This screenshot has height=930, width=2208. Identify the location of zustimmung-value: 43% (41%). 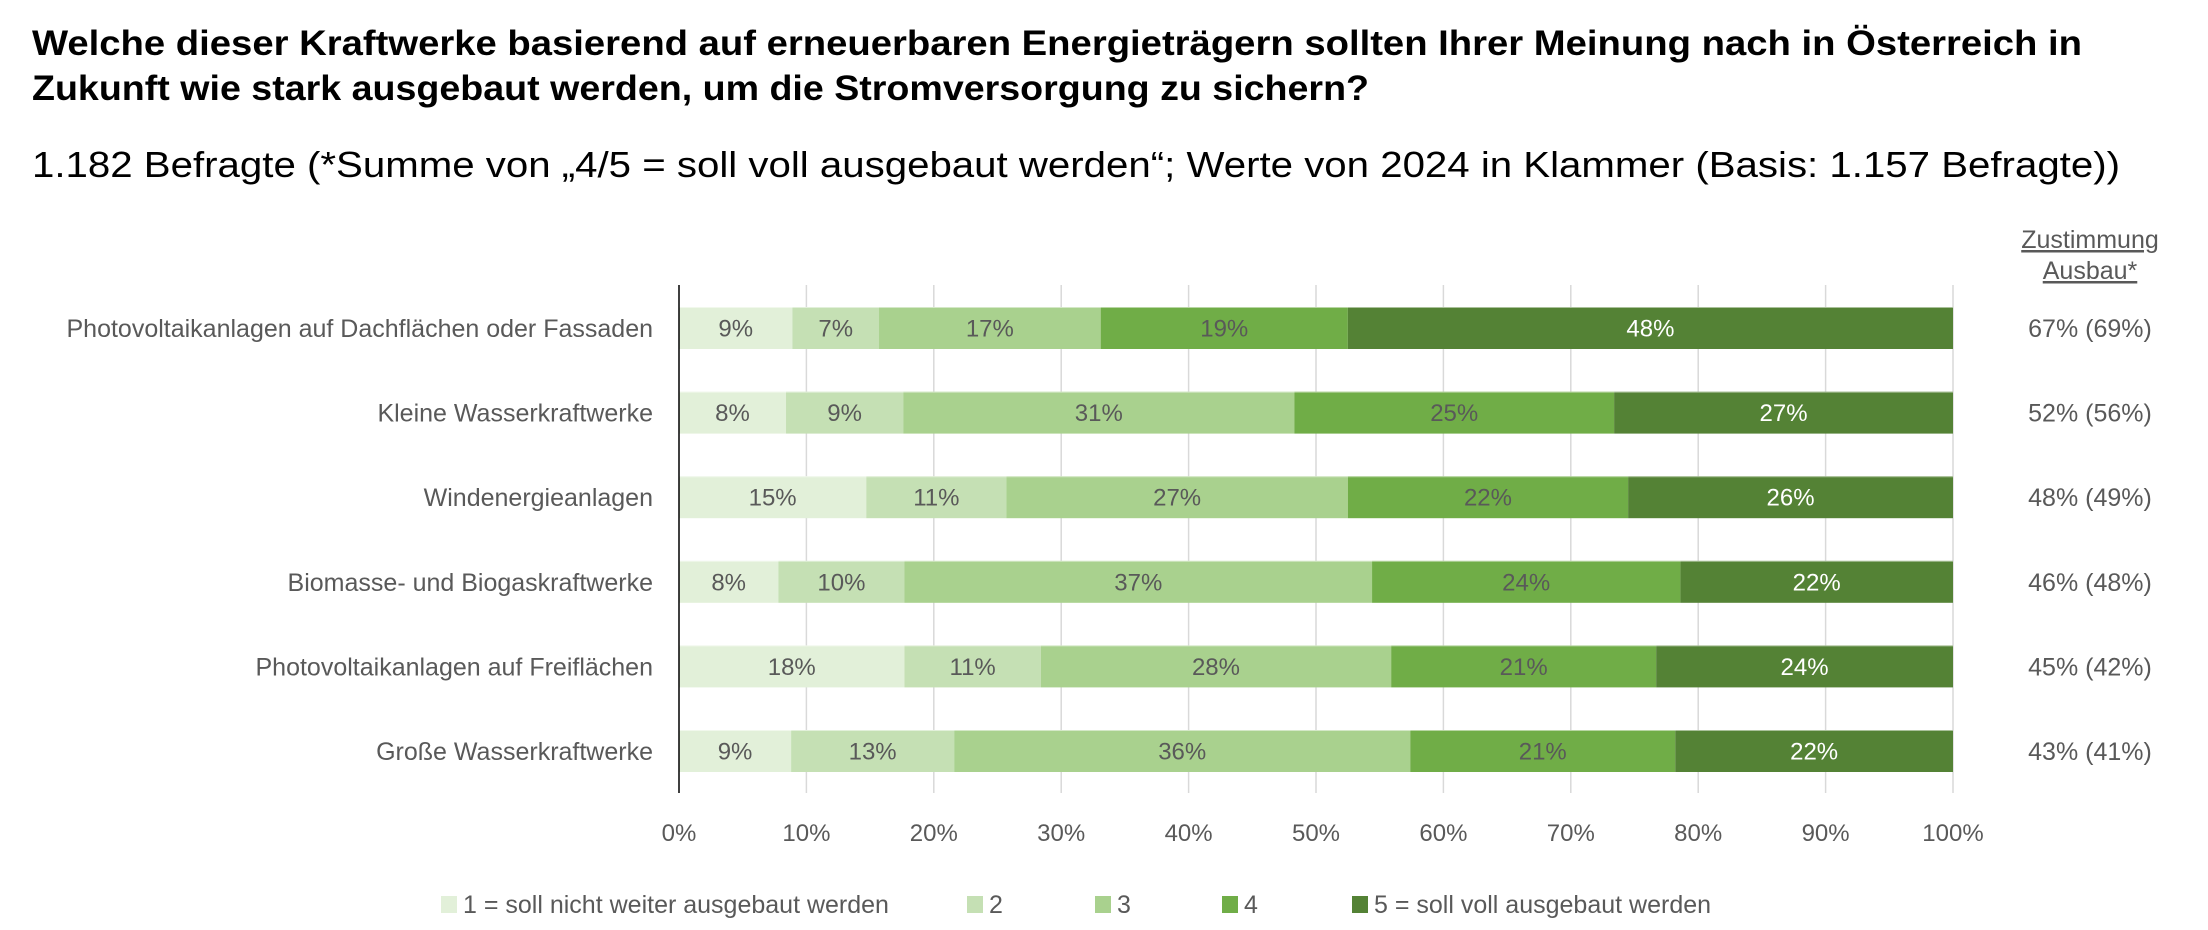
(2090, 752).